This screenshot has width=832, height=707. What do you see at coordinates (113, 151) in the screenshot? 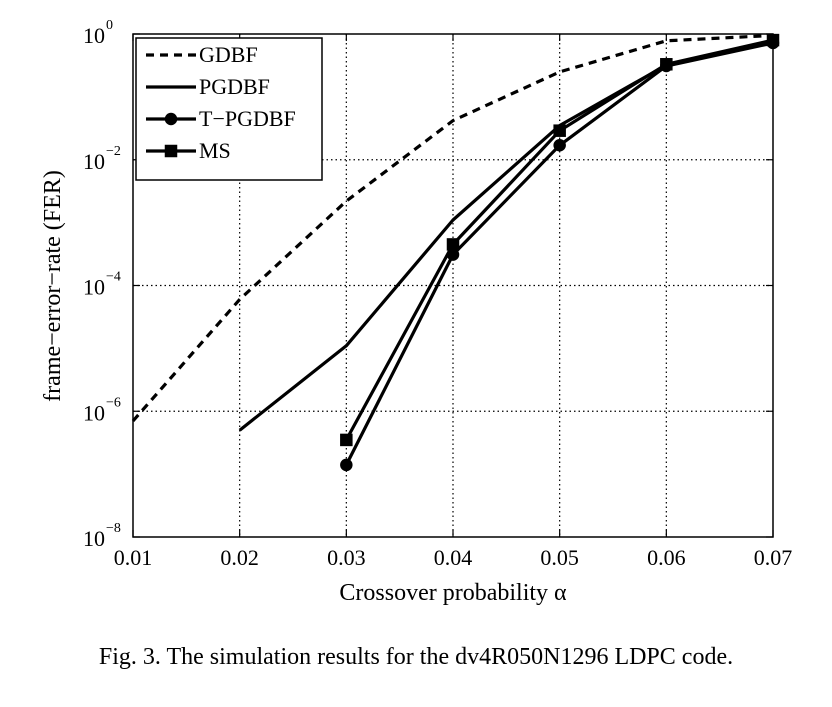
I see `y-tick-label-exponent: −2` at bounding box center [113, 151].